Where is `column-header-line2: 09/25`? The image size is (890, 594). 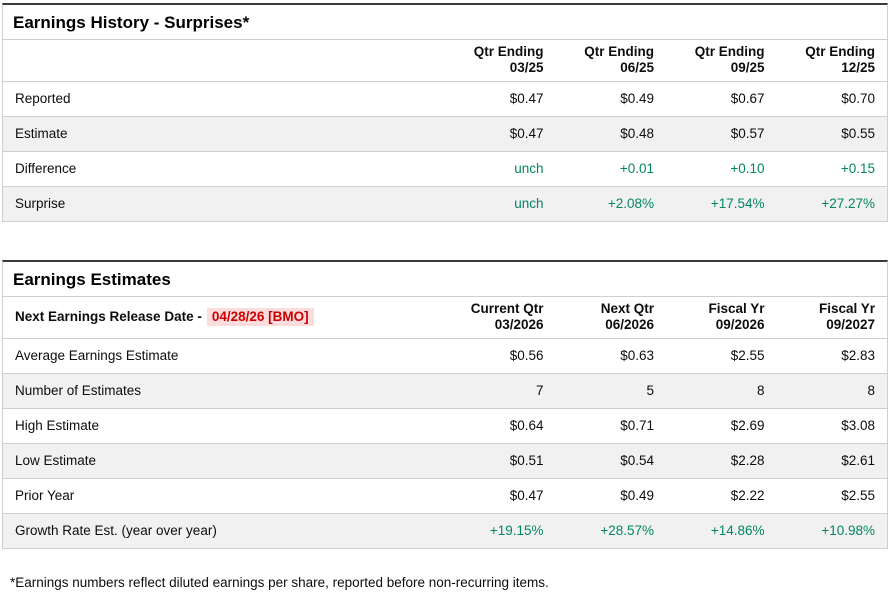
column-header-line2: 09/25 is located at coordinates (747, 67).